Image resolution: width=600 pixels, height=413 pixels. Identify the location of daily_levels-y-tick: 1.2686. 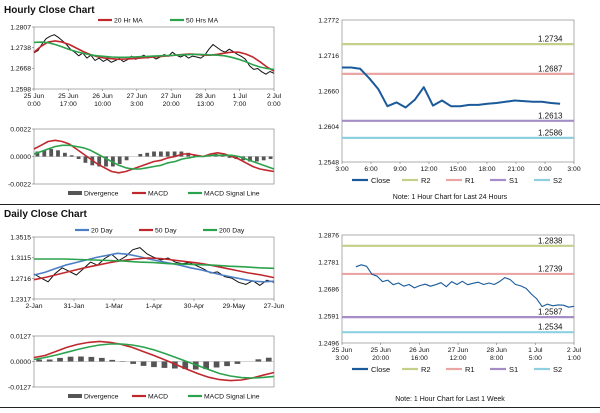
(328, 290).